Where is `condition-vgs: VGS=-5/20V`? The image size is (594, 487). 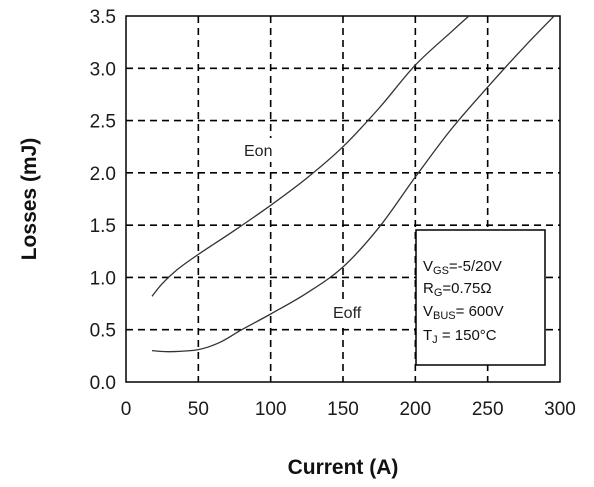 condition-vgs: VGS=-5/20V is located at coordinates (462, 267).